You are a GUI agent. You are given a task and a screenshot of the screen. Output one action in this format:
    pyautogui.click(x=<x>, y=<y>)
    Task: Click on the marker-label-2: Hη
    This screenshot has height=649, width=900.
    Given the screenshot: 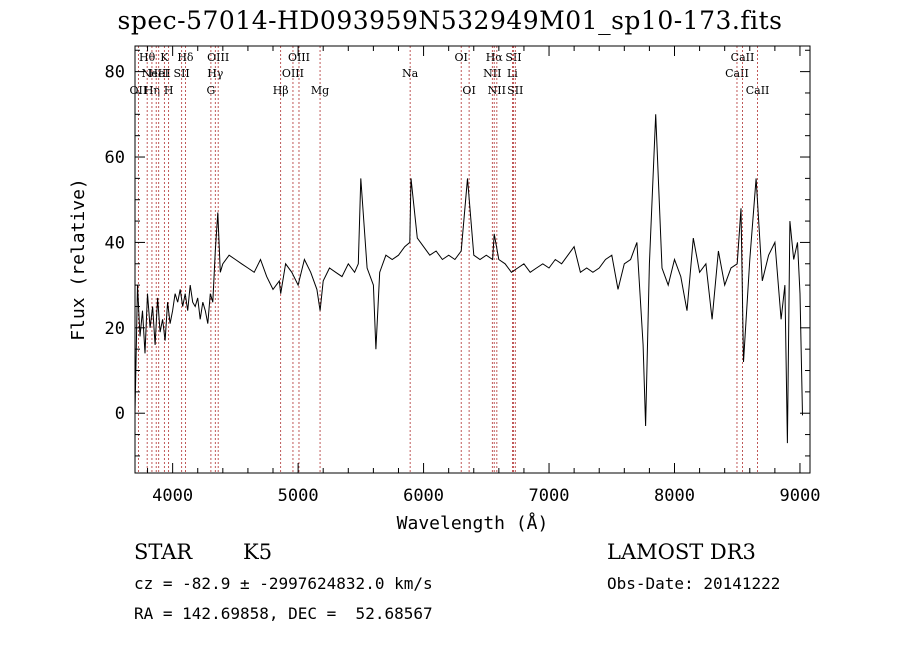 What is the action you would take?
    pyautogui.click(x=152, y=90)
    